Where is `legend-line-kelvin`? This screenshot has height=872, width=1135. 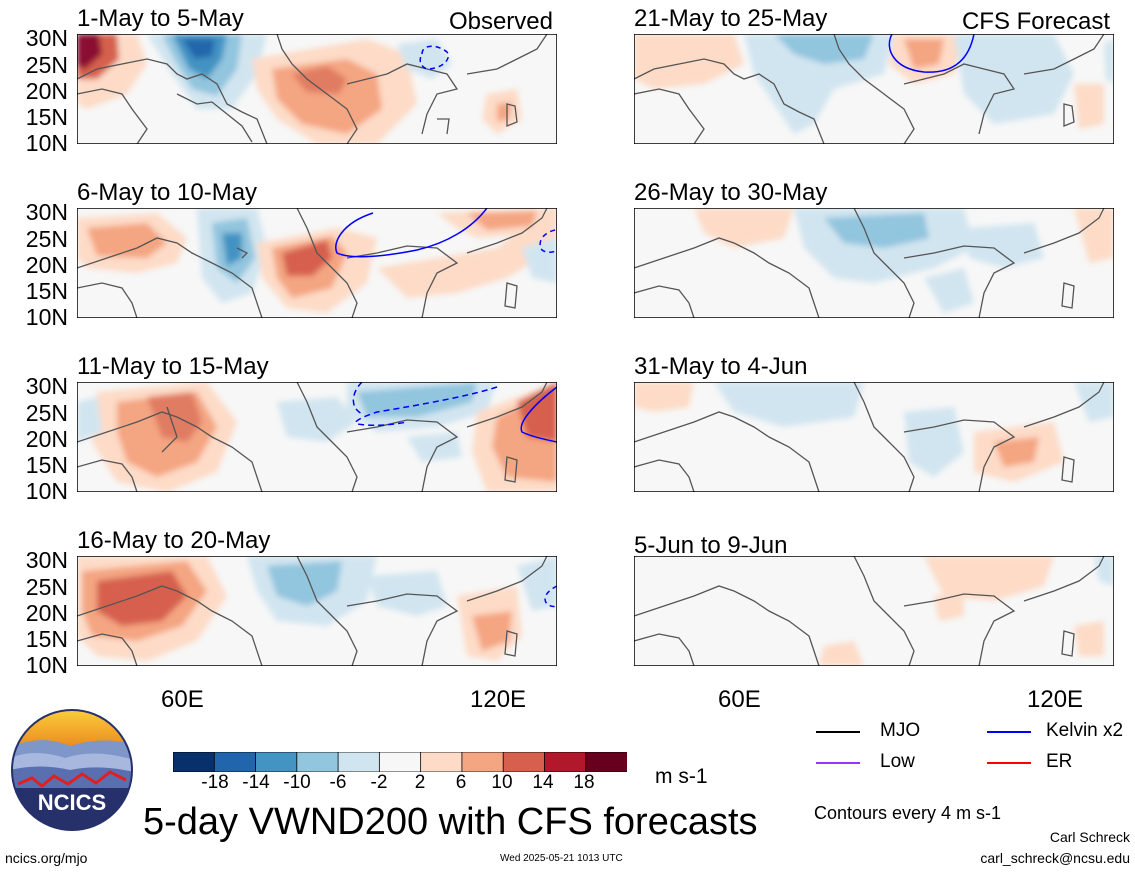 legend-line-kelvin is located at coordinates (1009, 732).